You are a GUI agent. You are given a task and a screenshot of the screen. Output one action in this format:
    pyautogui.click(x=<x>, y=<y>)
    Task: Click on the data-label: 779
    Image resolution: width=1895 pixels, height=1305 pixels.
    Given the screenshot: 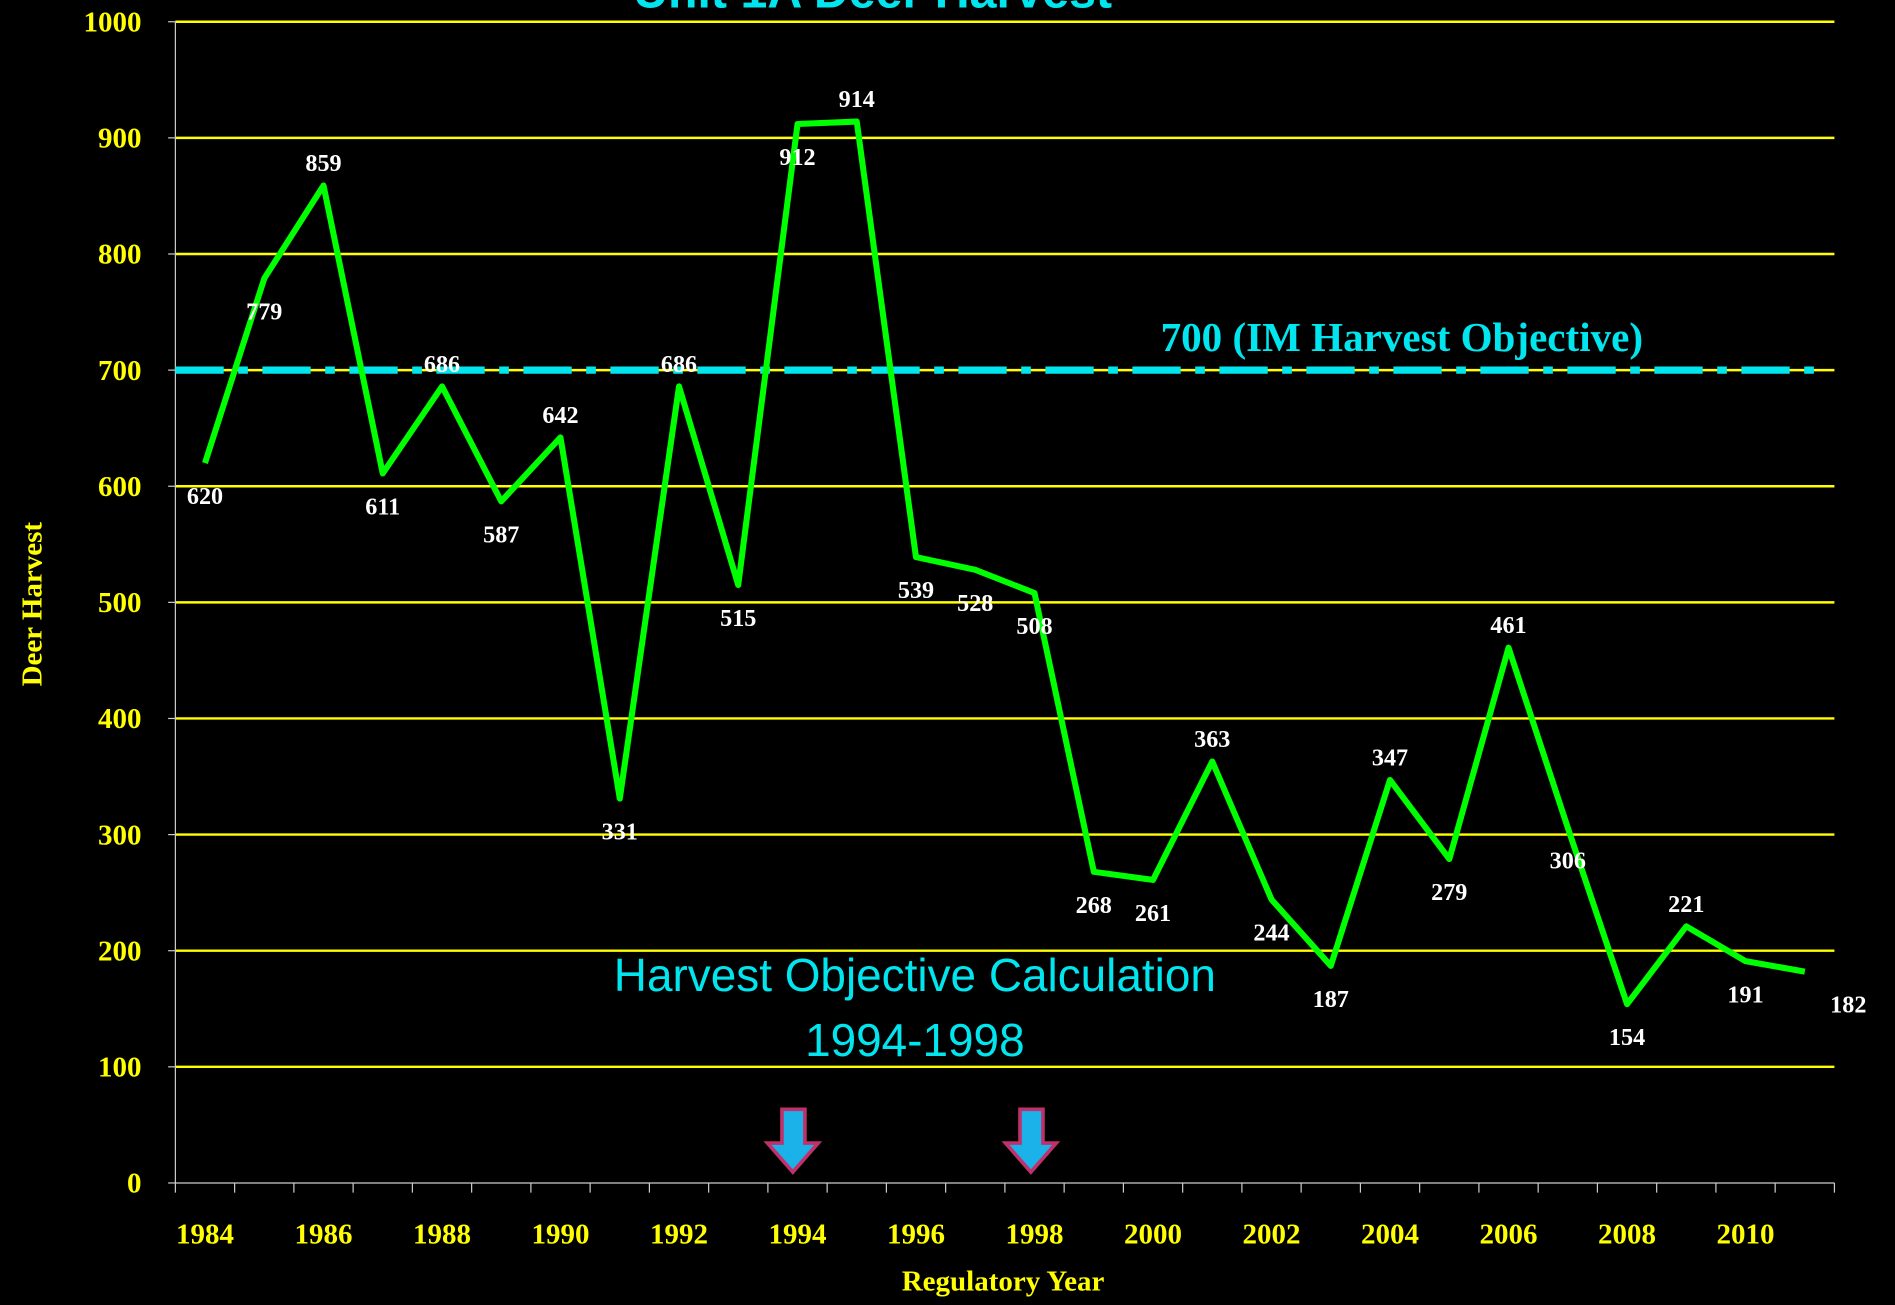 What is the action you would take?
    pyautogui.click(x=264, y=311)
    